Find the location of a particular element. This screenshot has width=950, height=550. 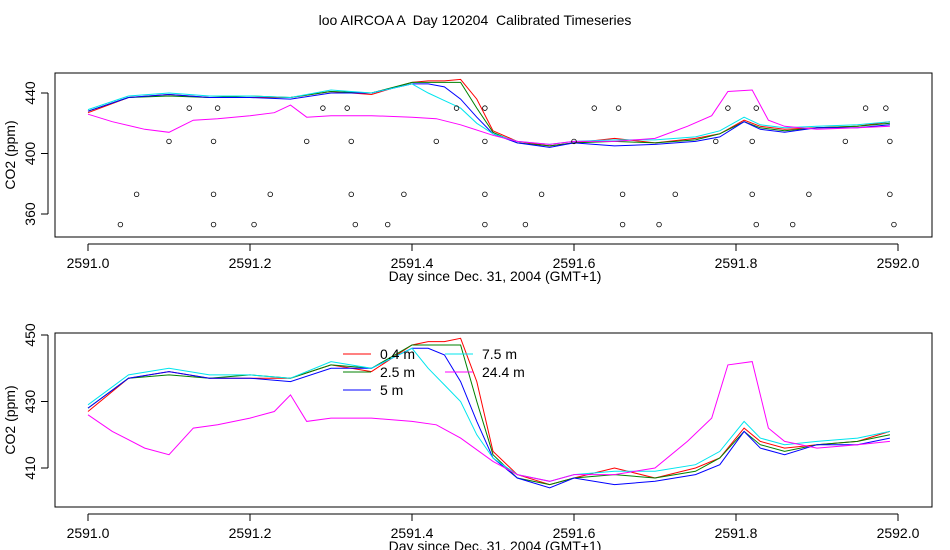

y-tick-label: 430 is located at coordinates (30, 402).